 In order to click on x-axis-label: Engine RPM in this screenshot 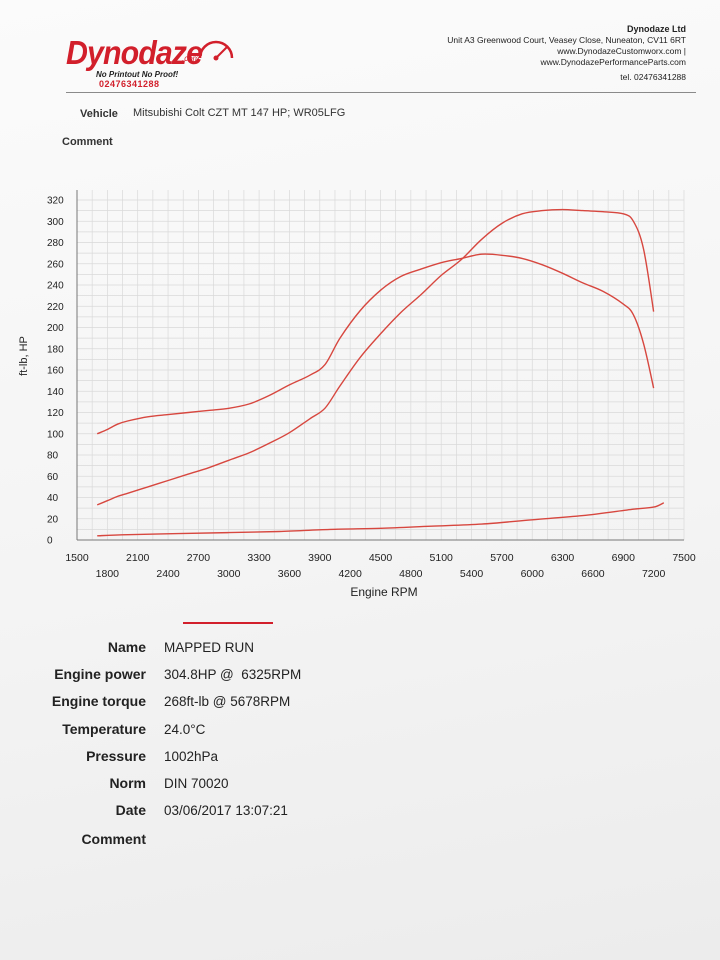, I will do `click(383, 592)`.